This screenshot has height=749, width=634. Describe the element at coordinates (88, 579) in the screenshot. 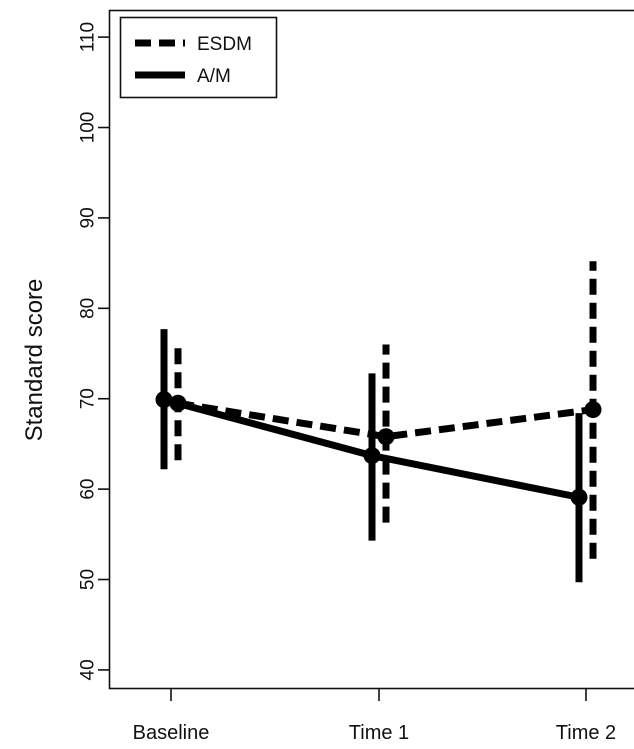

I see `y-tick-label: 50` at that location.